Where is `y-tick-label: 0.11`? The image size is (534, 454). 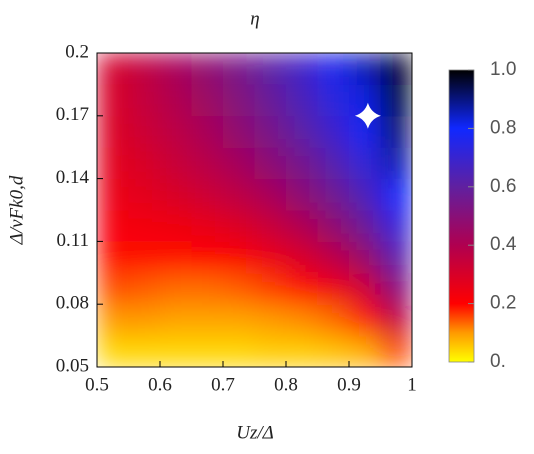
y-tick-label: 0.11 is located at coordinates (72, 240).